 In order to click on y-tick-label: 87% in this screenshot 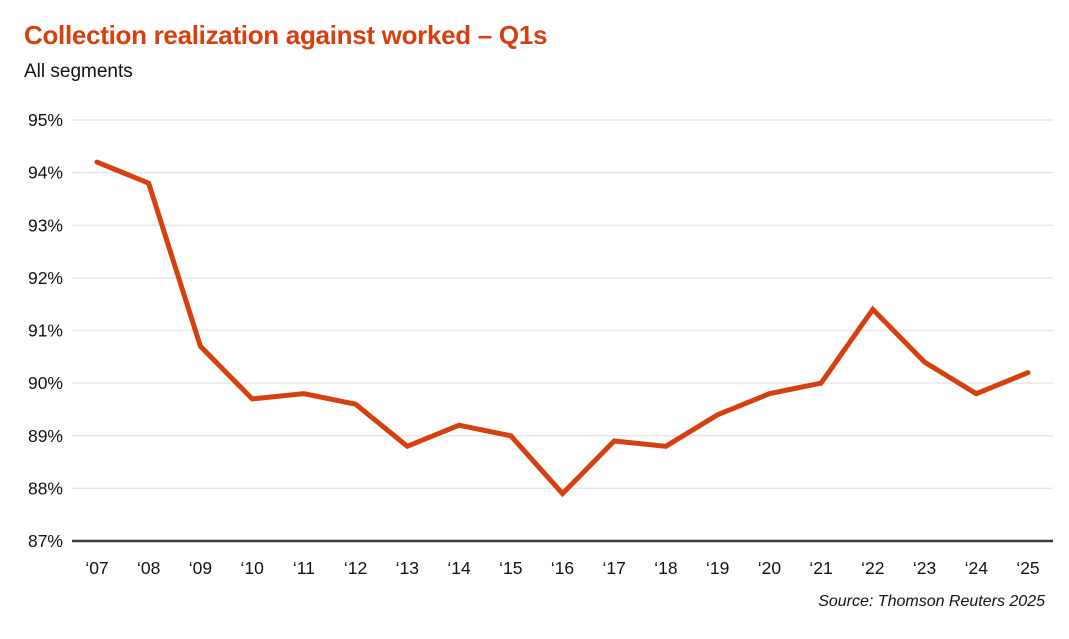, I will do `click(45, 541)`.